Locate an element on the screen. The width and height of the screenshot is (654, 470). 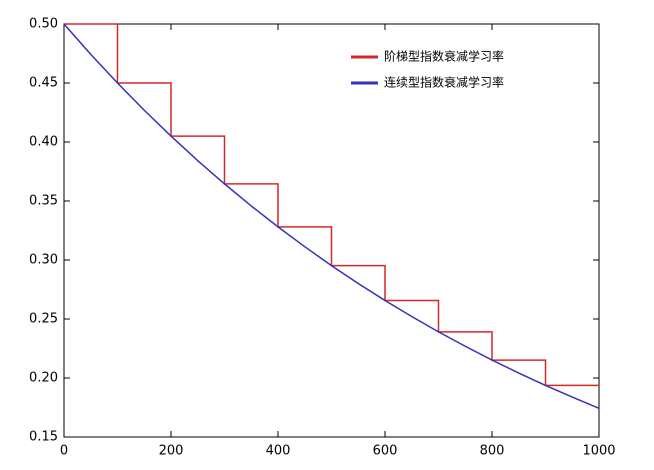
y-tick-label: 0.20 is located at coordinates (43, 378).